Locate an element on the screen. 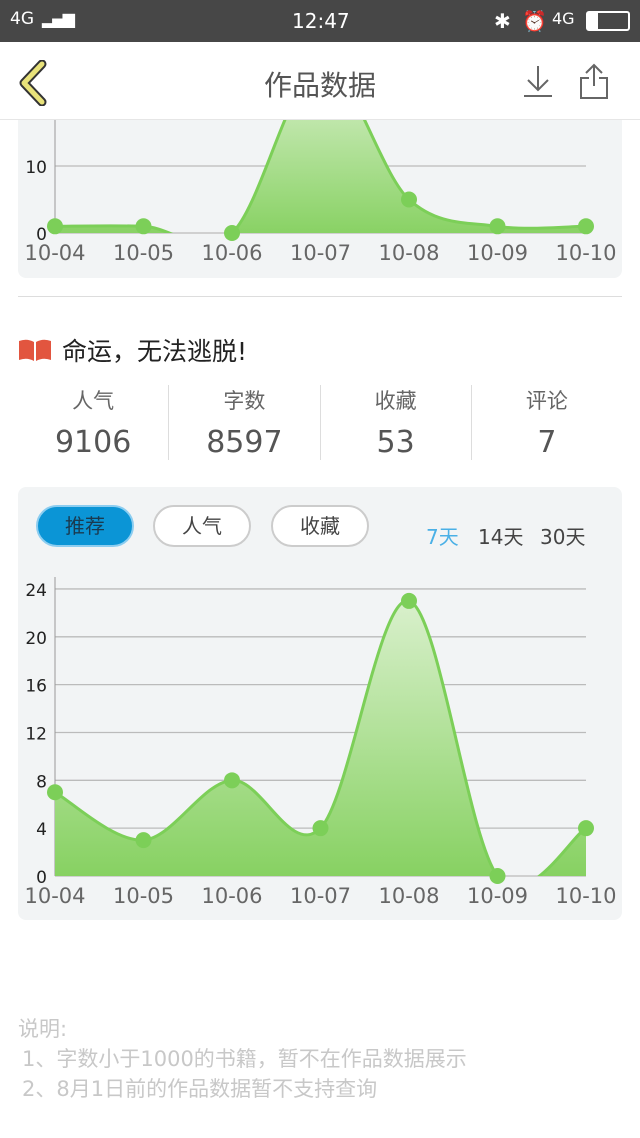 This screenshot has height=1138, width=640. stats-row: 人气 9106 字数 8597 收藏 53 评论 7 is located at coordinates (320, 422).